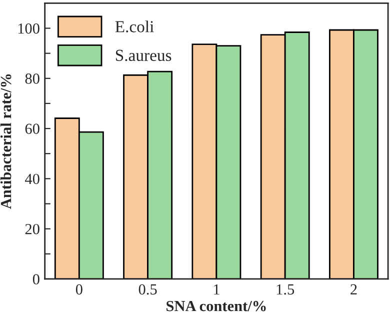 The width and height of the screenshot is (390, 317). I want to click on y-tick-label: 80, so click(32, 79).